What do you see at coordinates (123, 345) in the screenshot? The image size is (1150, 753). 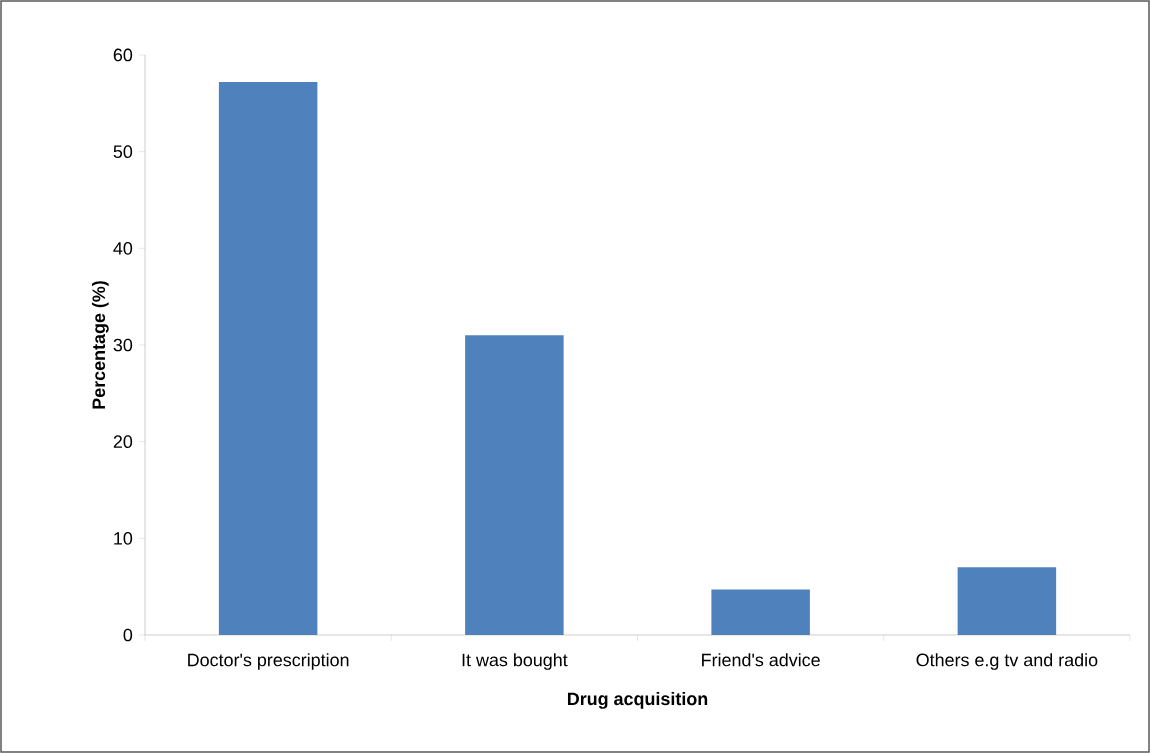 I see `y-tick-label: 30` at bounding box center [123, 345].